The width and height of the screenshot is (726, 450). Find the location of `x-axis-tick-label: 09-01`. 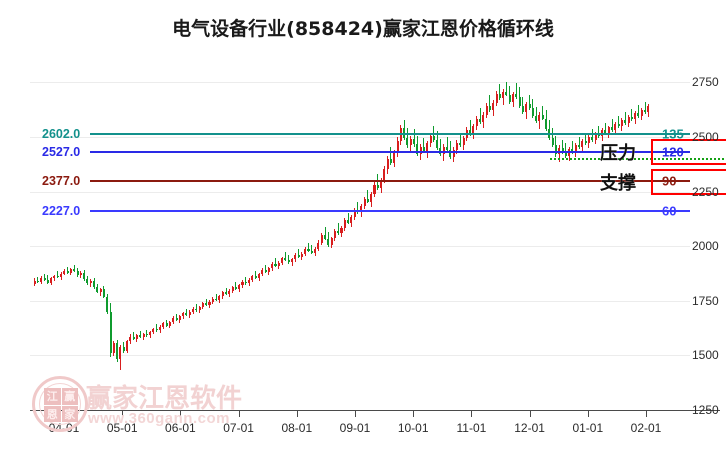

x-axis-tick-label: 09-01 is located at coordinates (355, 428).